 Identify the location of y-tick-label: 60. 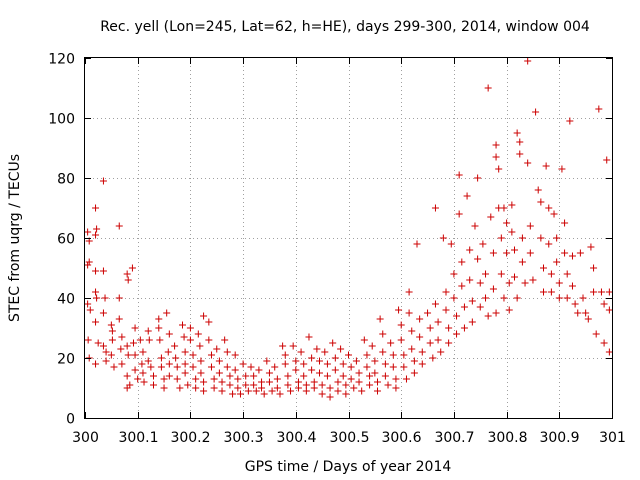
(66, 240).